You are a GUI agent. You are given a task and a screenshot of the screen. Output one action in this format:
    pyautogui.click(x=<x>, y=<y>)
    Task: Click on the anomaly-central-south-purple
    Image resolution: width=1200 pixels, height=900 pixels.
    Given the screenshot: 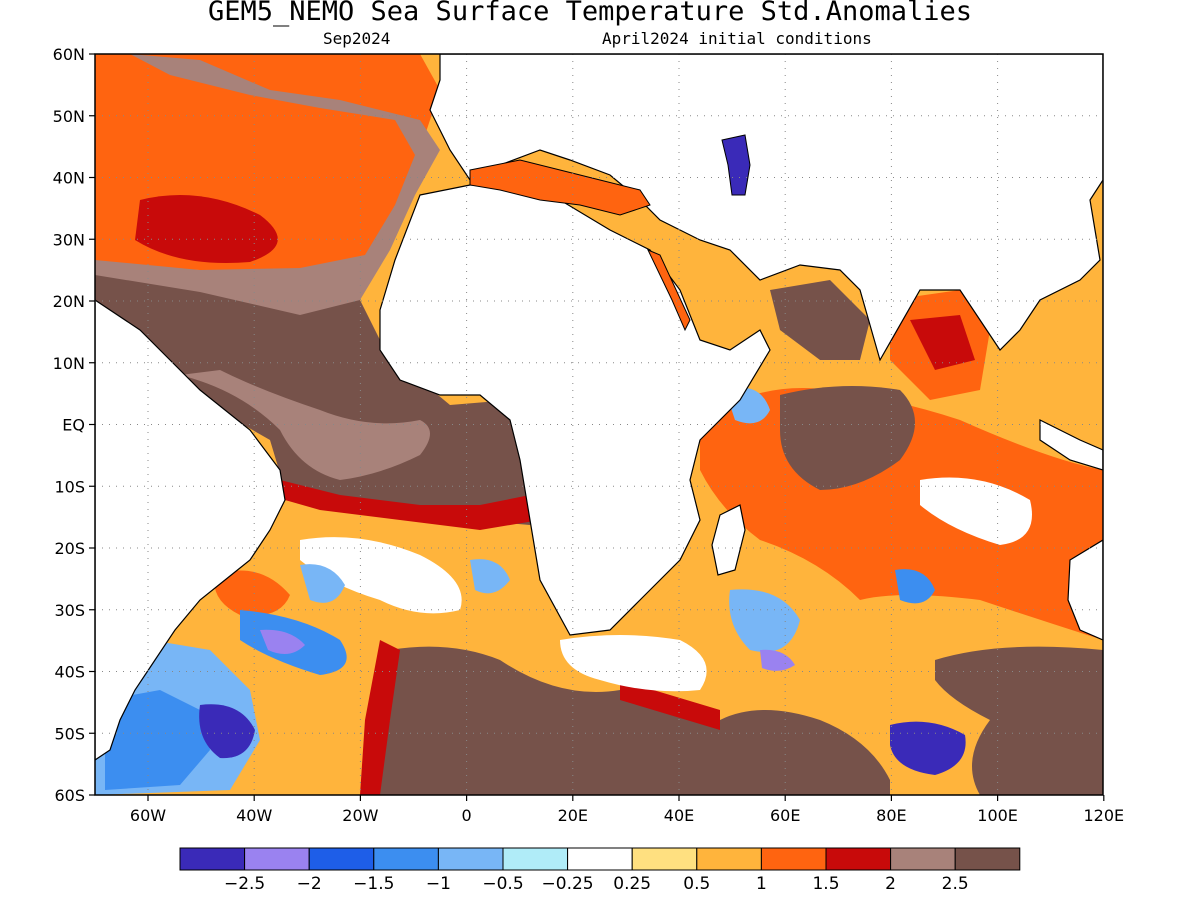 What is the action you would take?
    pyautogui.click(x=282, y=641)
    